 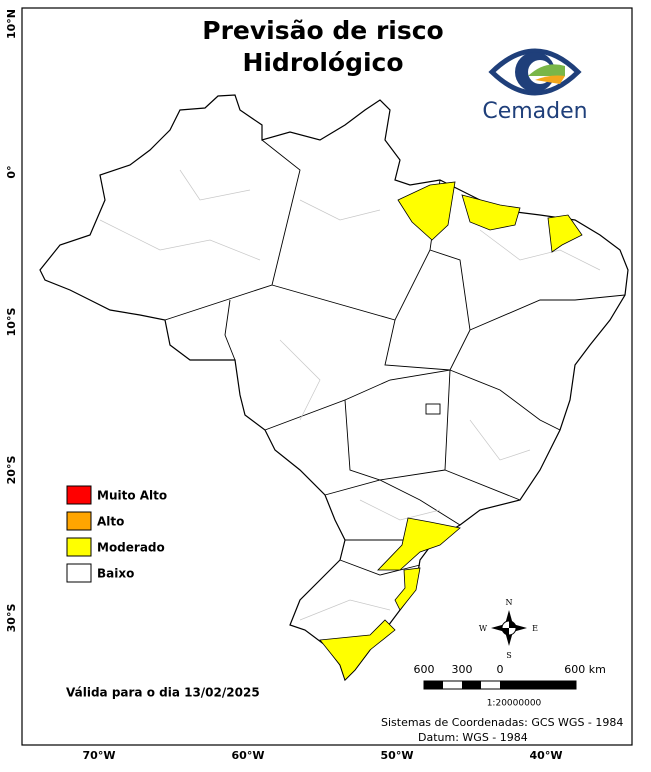 What do you see at coordinates (132, 496) in the screenshot?
I see `legend-label: Muito Alto` at bounding box center [132, 496].